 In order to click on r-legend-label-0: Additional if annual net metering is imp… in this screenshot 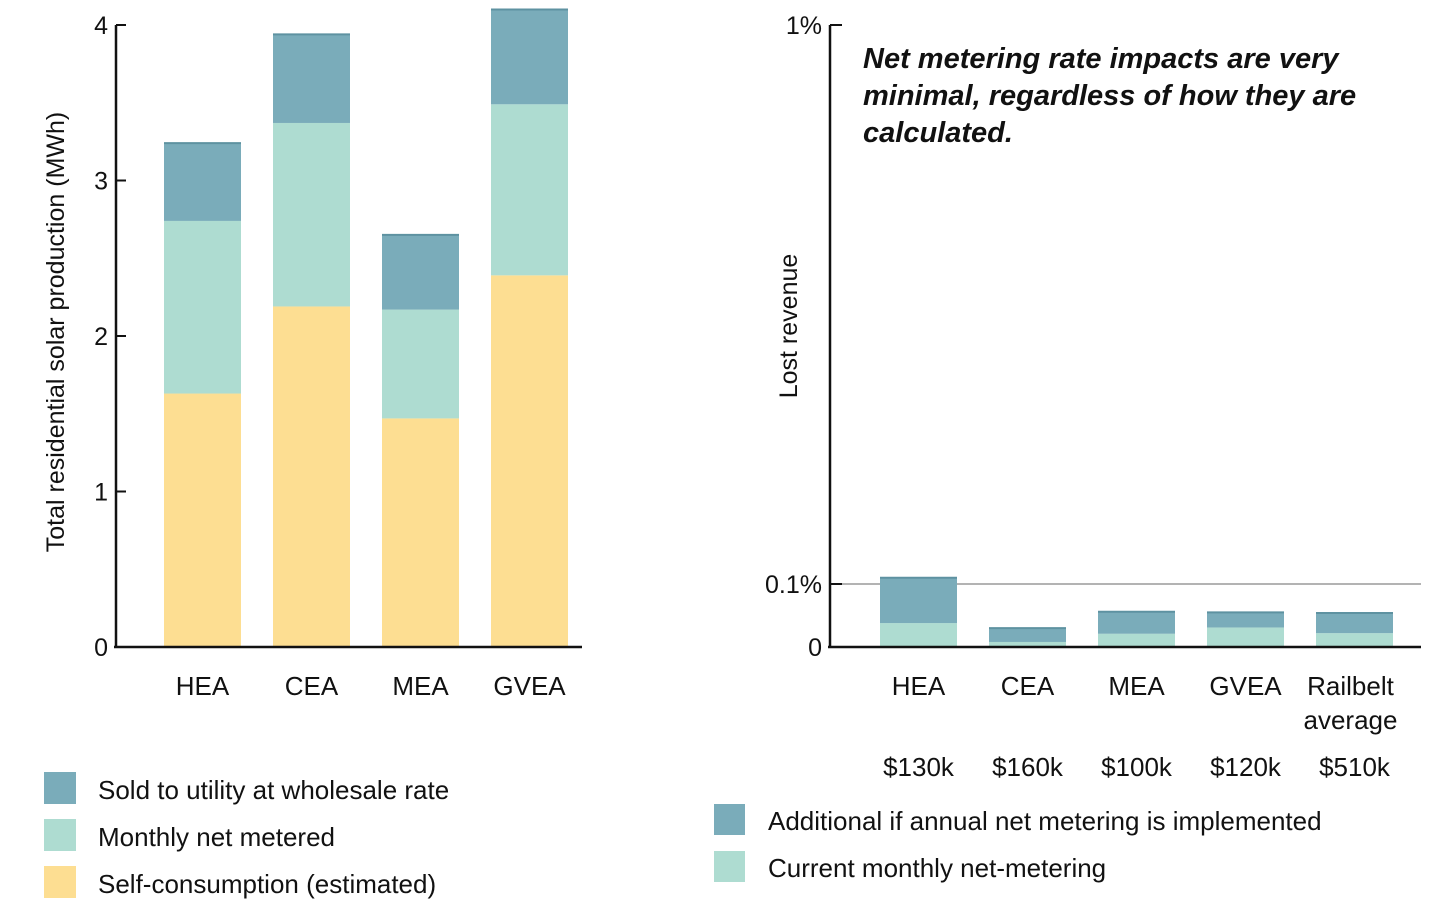, I will do `click(1045, 821)`.